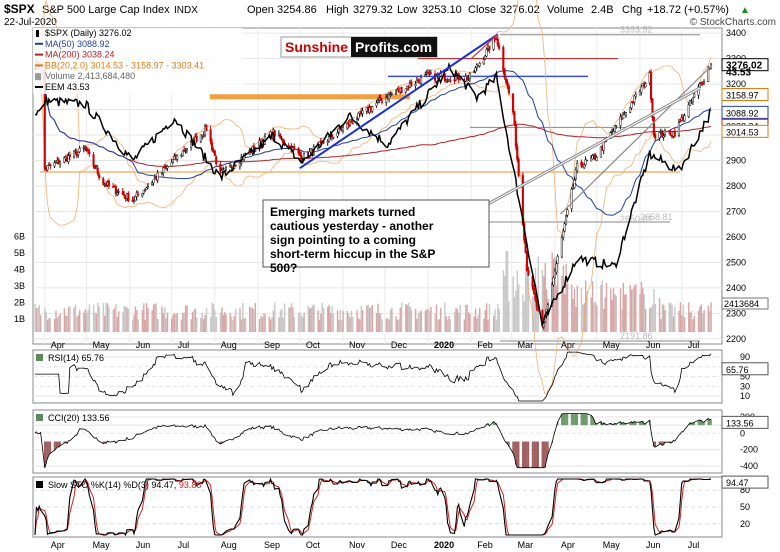 Image resolution: width=780 pixels, height=552 pixels. I want to click on indicator-title: CCI(20) 133.56, so click(79, 418).